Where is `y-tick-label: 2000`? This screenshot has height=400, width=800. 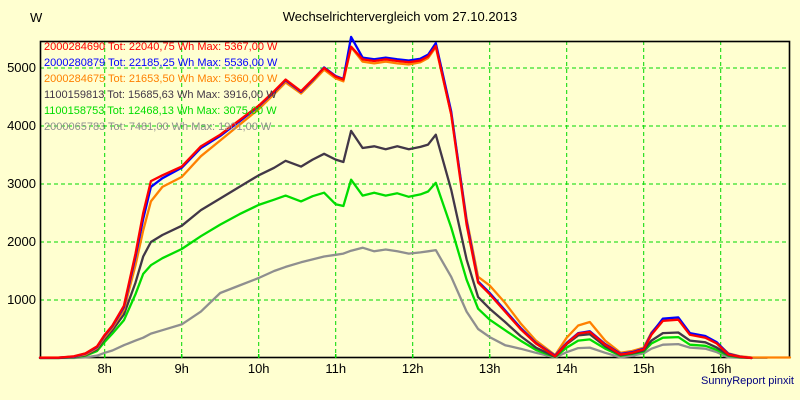 y-tick-label: 2000 is located at coordinates (21, 241).